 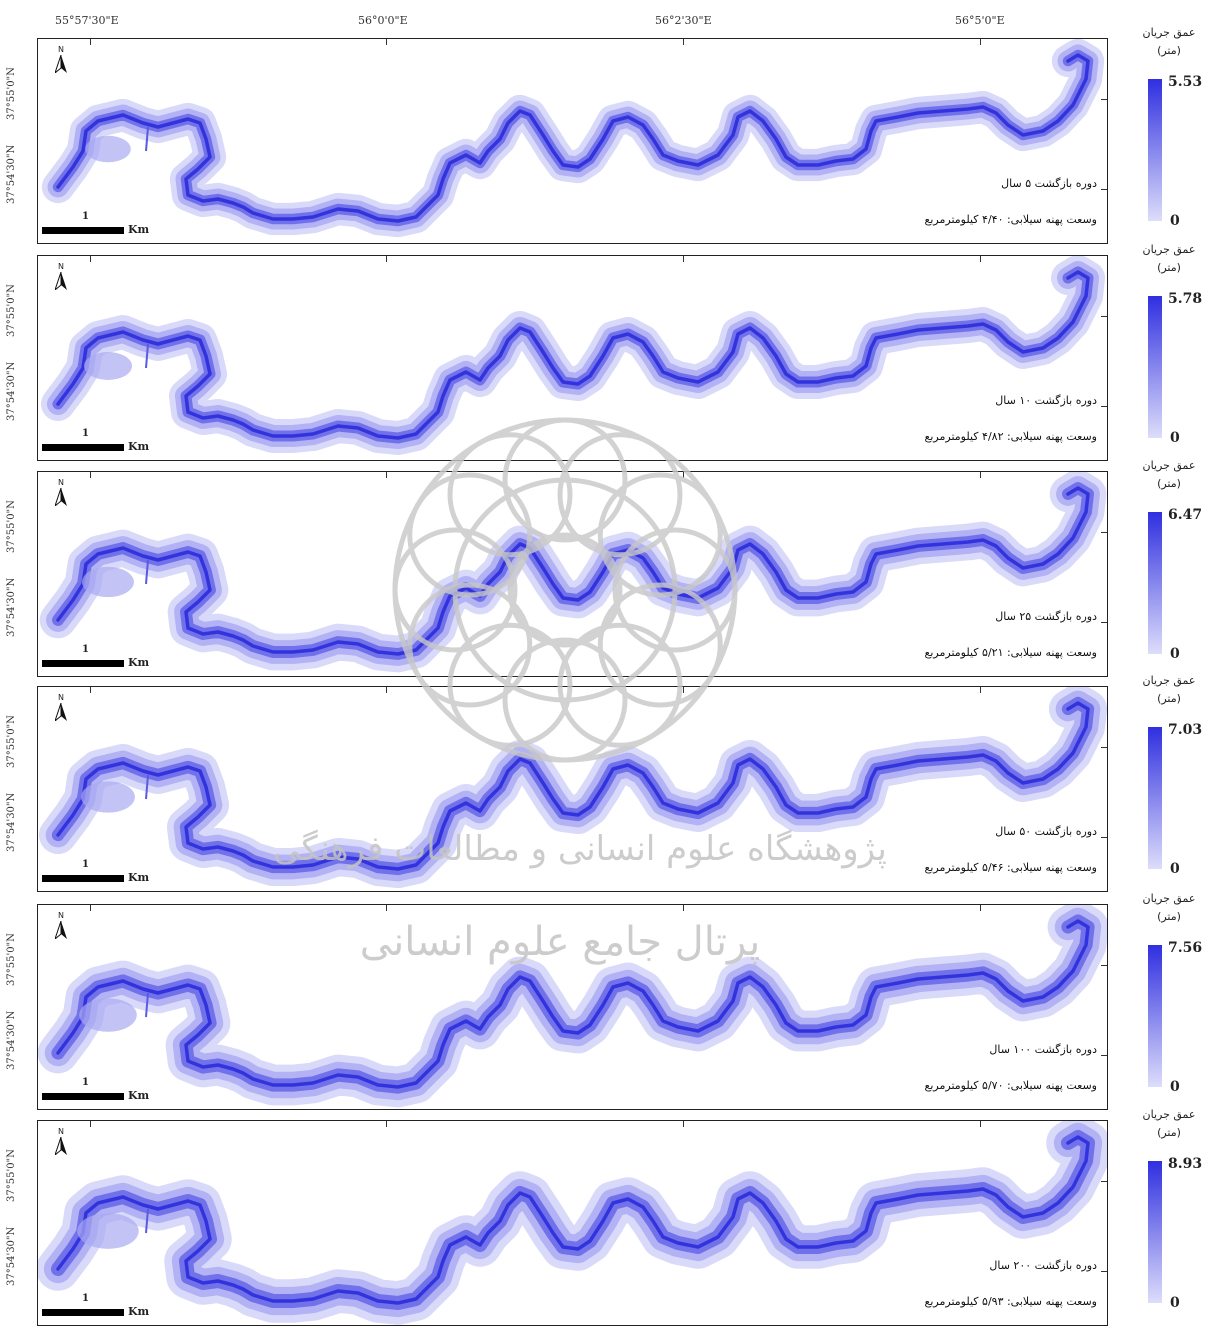 What do you see at coordinates (1164, 127) in the screenshot?
I see `depth-legend: عمق جریان (متر) 5.53 0` at bounding box center [1164, 127].